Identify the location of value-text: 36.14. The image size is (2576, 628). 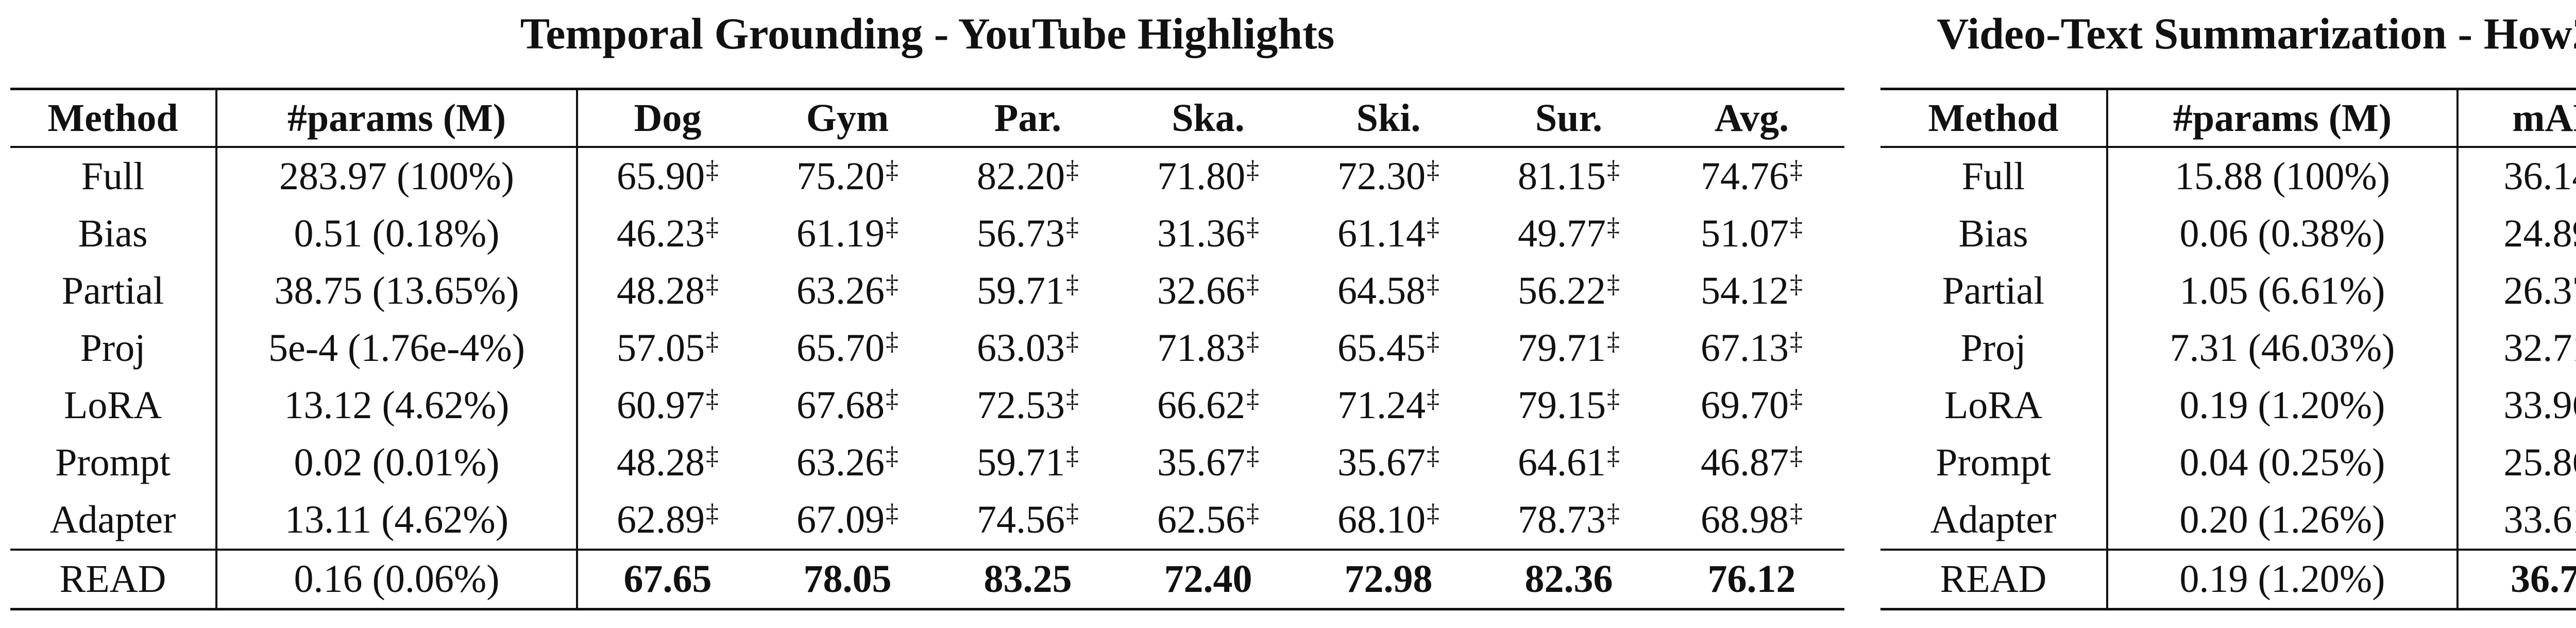
(2539, 176).